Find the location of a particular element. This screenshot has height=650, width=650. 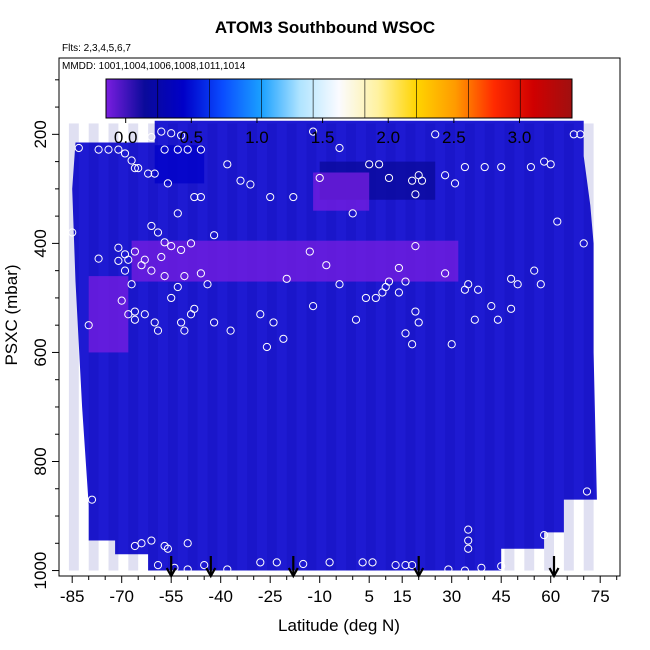

colorbar-frame is located at coordinates (339, 98).